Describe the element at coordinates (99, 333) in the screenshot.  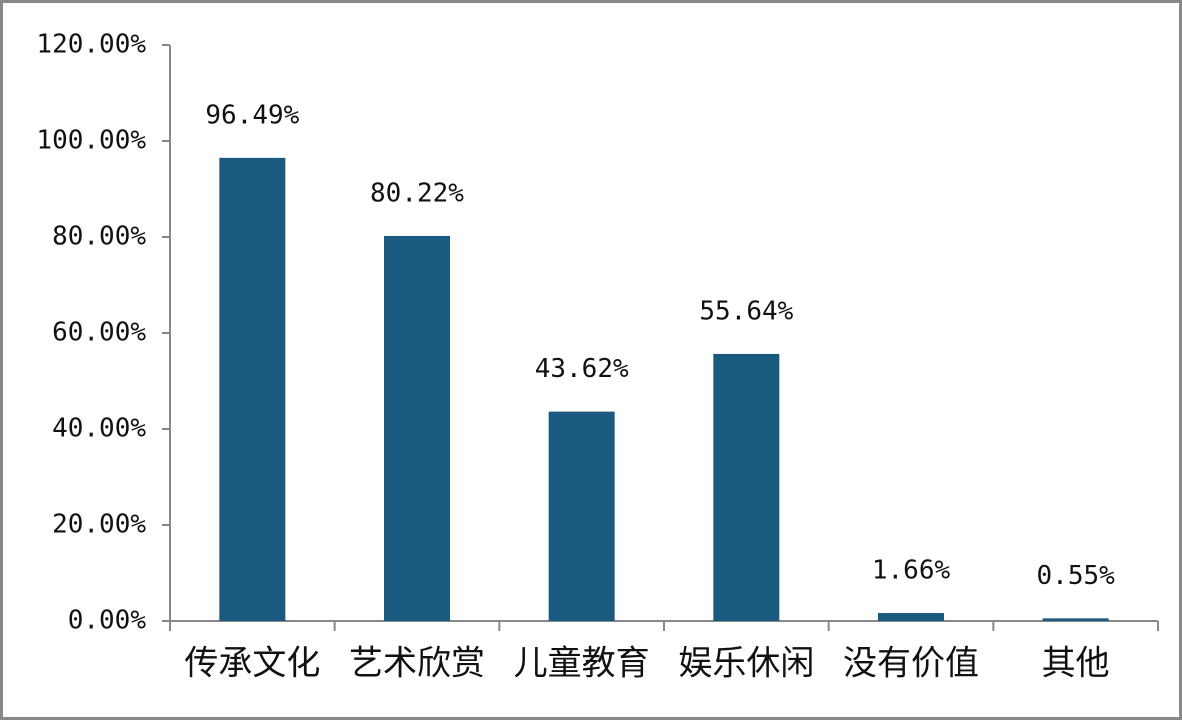
I see `y-tick-label: 60.00%` at that location.